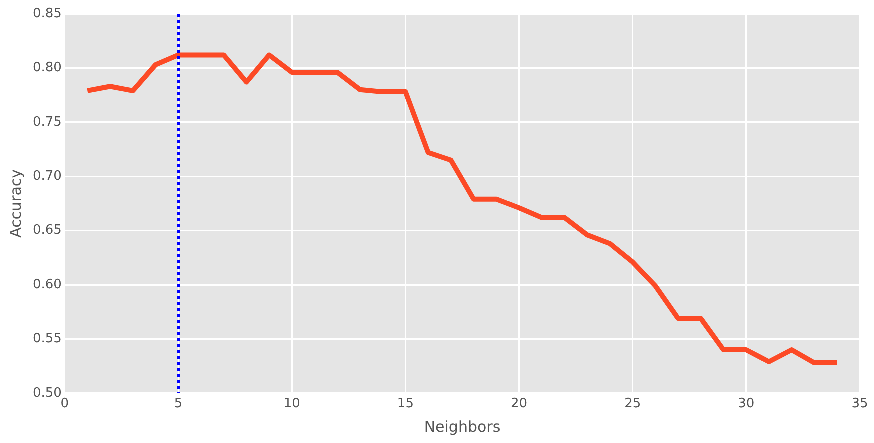 This screenshot has height=443, width=874. Describe the element at coordinates (47, 230) in the screenshot. I see `y-tick-label: 0.65` at that location.